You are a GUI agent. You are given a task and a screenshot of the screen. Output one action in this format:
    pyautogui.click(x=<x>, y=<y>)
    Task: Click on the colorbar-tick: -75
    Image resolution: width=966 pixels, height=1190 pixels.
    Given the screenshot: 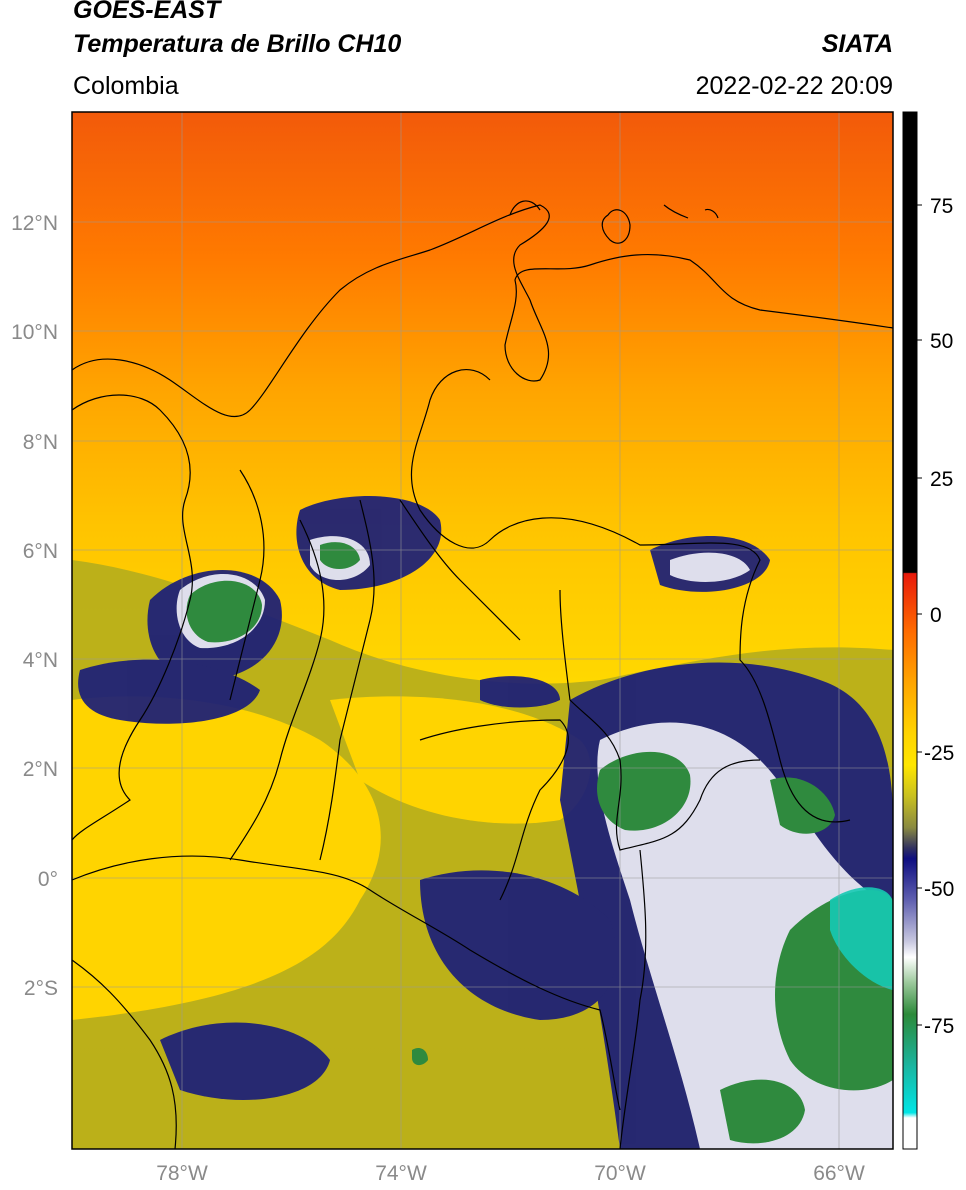 What is the action you would take?
    pyautogui.click(x=939, y=1026)
    